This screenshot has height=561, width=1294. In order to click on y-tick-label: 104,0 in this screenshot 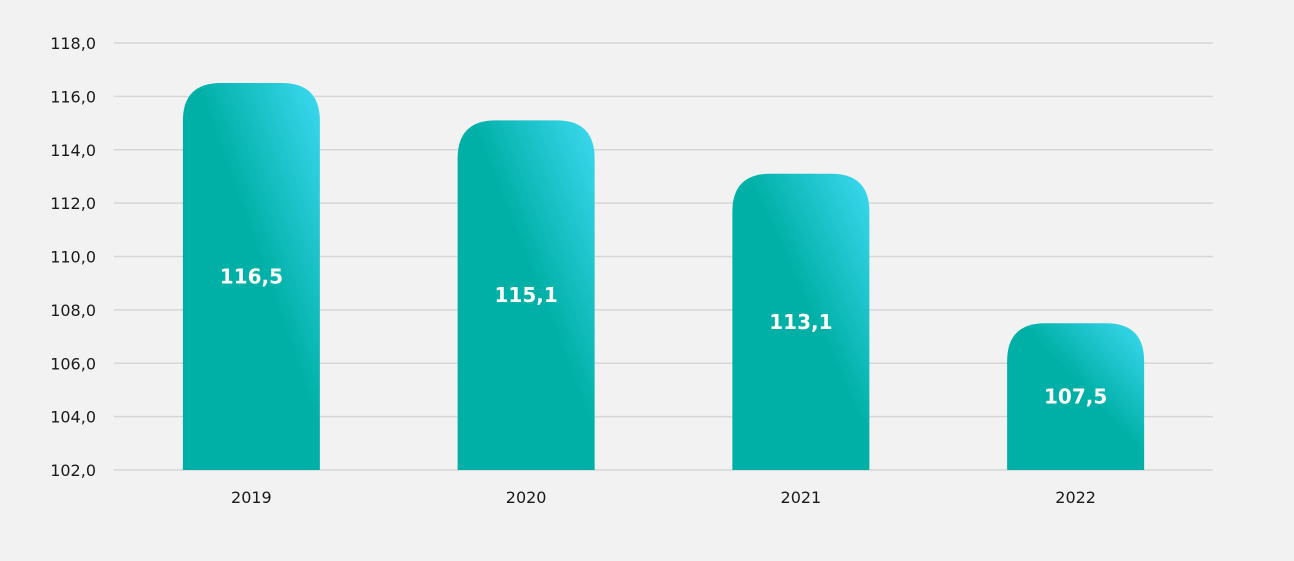, I will do `click(73, 417)`.